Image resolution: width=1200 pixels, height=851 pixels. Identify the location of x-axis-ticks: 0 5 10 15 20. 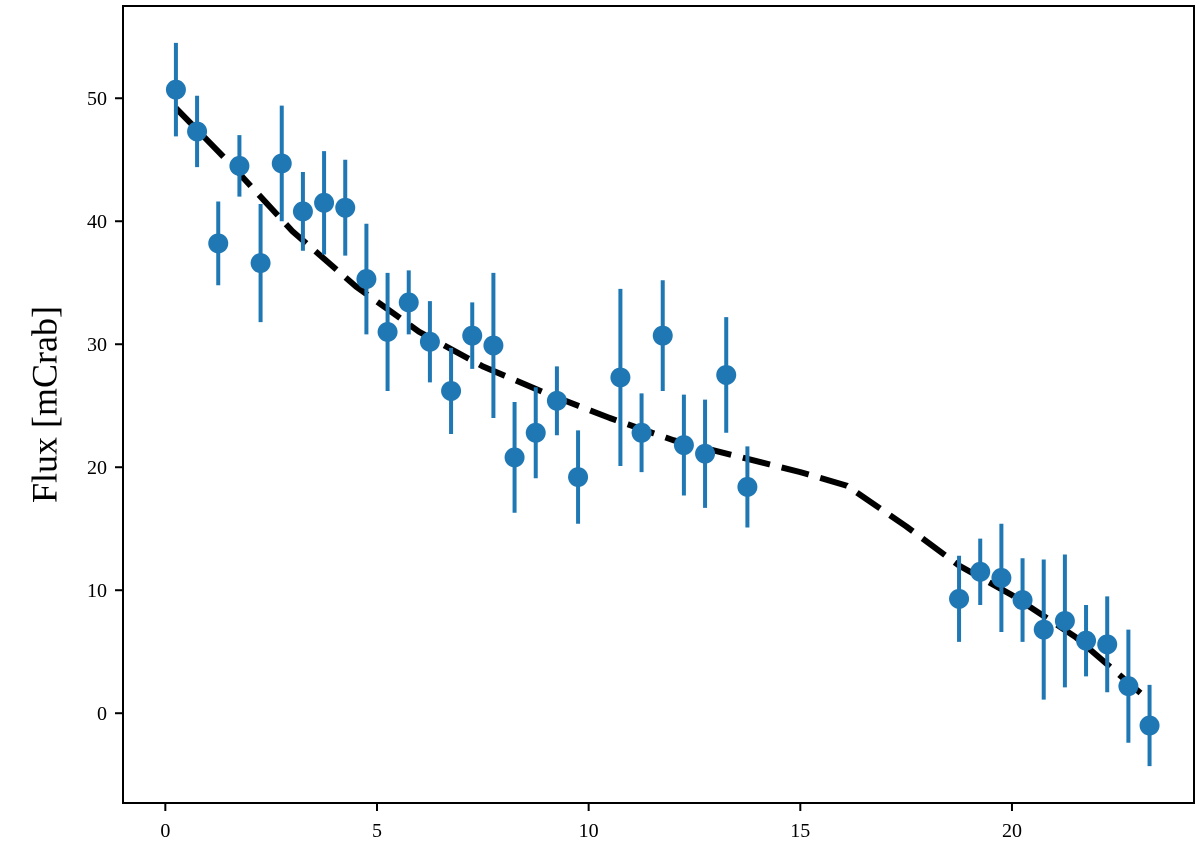
(591, 822).